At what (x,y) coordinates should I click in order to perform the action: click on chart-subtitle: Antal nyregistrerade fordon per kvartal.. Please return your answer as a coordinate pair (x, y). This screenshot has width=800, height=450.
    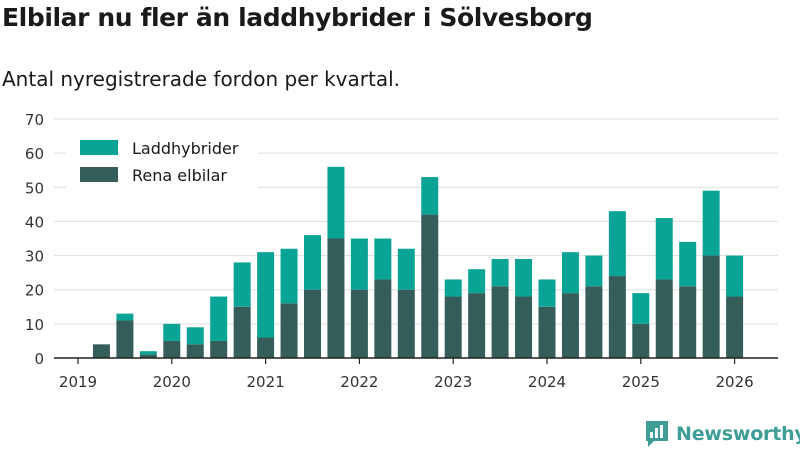
    Looking at the image, I should click on (201, 79).